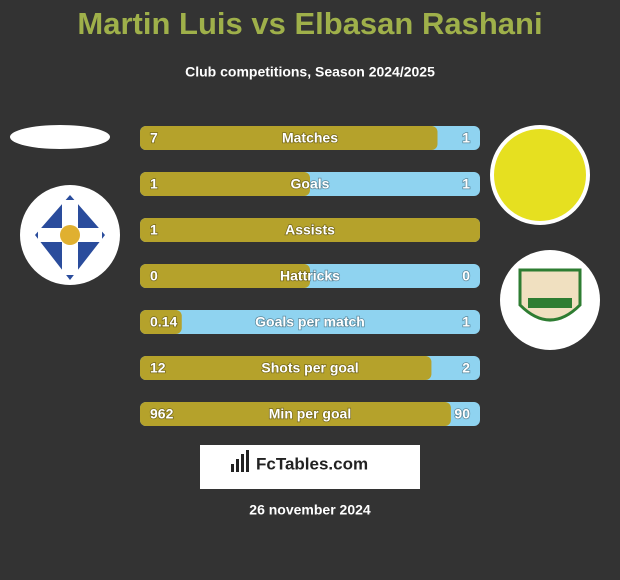 The height and width of the screenshot is (580, 620). What do you see at coordinates (466, 276) in the screenshot?
I see `right-value: 0` at bounding box center [466, 276].